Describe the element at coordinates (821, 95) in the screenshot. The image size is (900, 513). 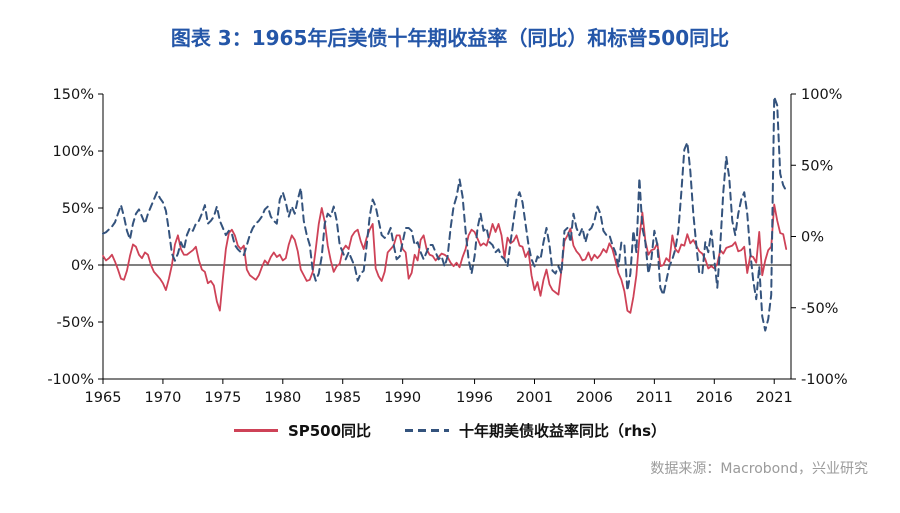
I see `right-axis-tick-label: 100%` at that location.